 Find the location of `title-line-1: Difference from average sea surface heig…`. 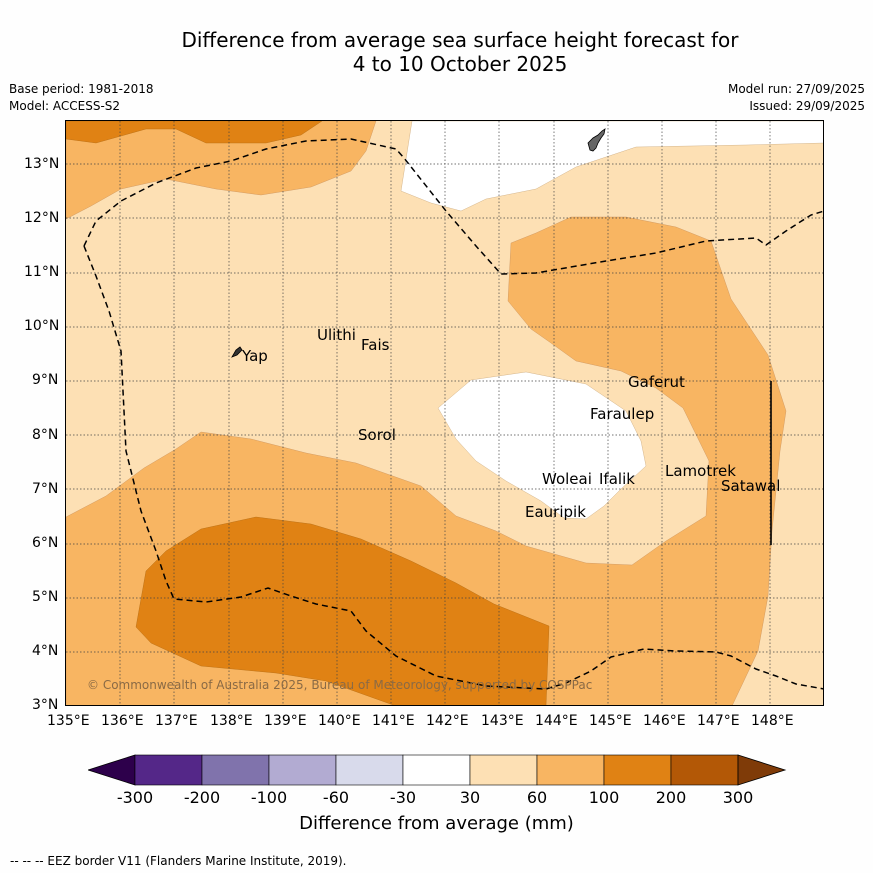

title-line-1: Difference from average sea surface heig… is located at coordinates (460, 40).